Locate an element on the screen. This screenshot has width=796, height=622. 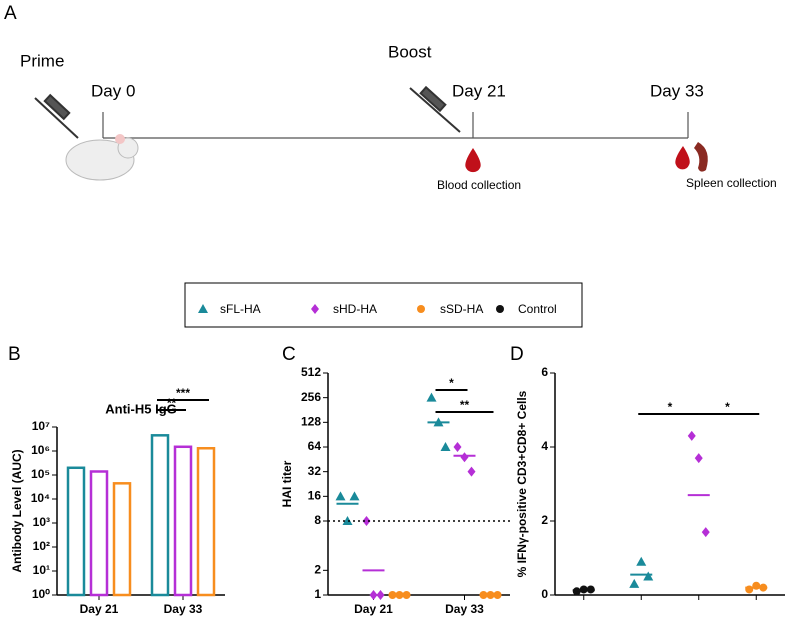
y-tick-label: 10⁴ is located at coordinates (40, 498).